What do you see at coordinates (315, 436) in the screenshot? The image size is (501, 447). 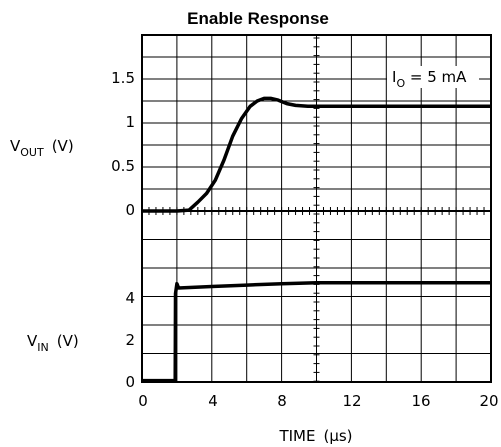 I see `x-axis-label: TIME (µs)` at bounding box center [315, 436].